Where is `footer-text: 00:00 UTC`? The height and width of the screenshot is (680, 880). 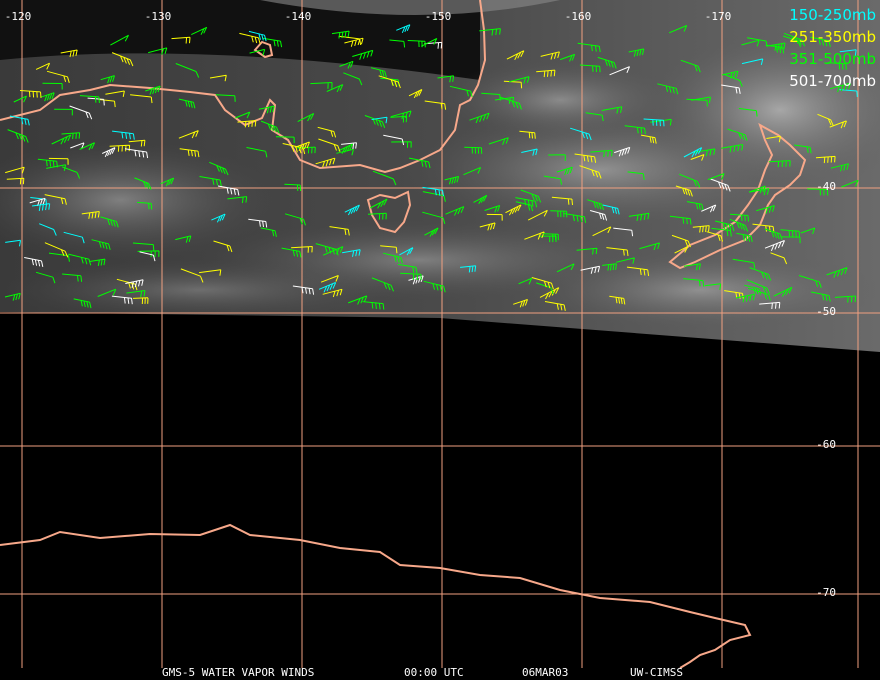 footer-text: 00:00 UTC is located at coordinates (434, 672).